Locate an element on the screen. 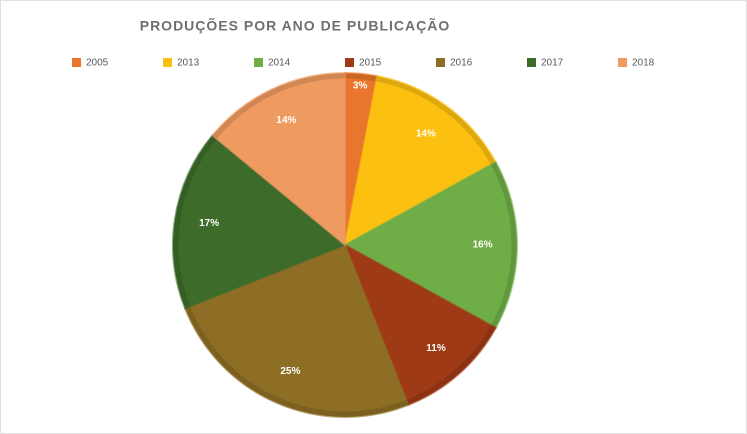 This screenshot has width=747, height=434. chart-title: PRODUÇÕES POR ANO DE PUBLICAÇÃO is located at coordinates (295, 25).